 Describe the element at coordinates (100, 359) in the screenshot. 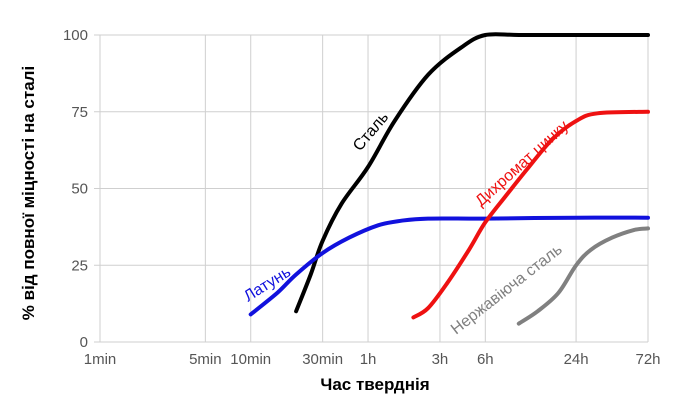

I see `x-tick-label: 1min` at that location.